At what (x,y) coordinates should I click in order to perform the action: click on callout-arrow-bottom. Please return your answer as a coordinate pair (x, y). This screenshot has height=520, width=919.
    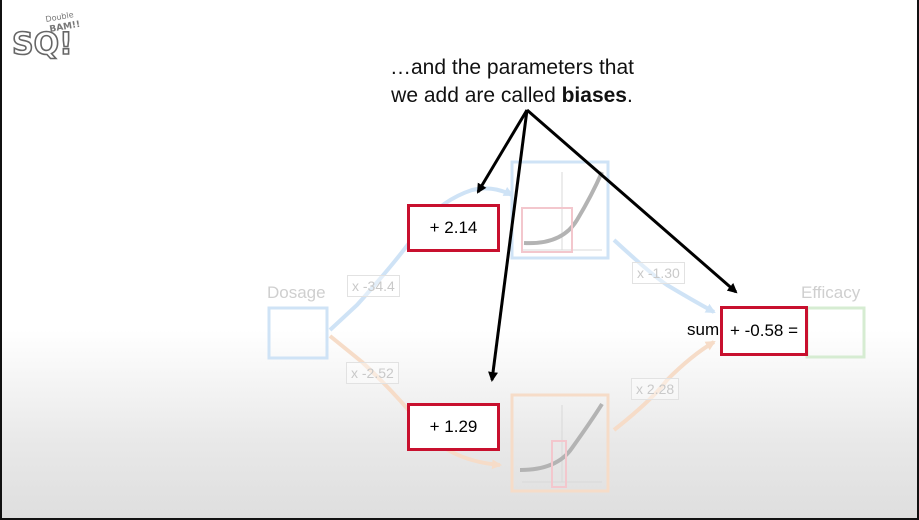
    Looking at the image, I should click on (508, 245).